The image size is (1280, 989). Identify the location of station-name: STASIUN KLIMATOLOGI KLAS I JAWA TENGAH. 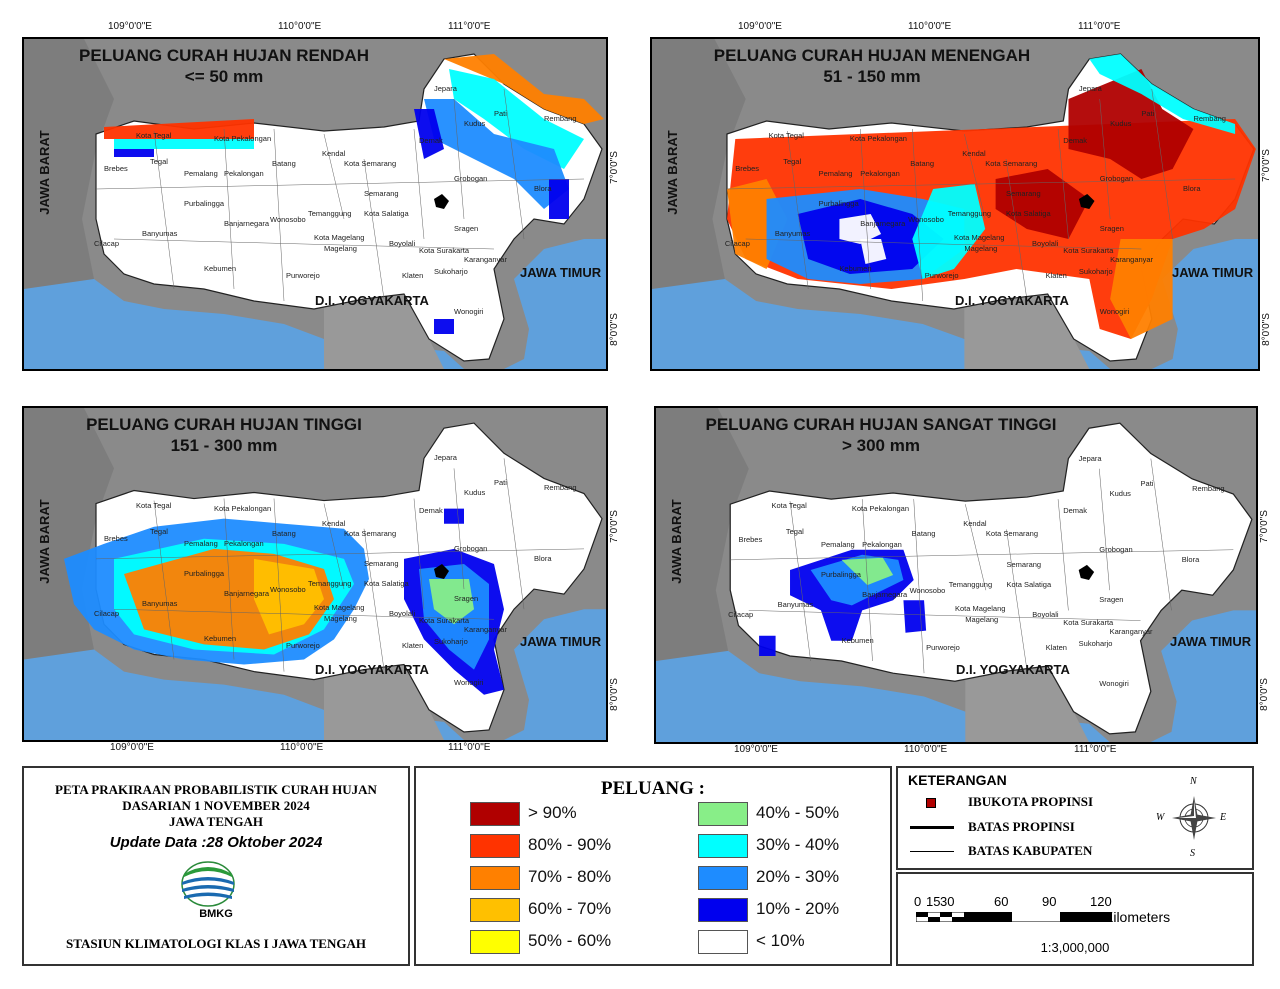
(216, 943).